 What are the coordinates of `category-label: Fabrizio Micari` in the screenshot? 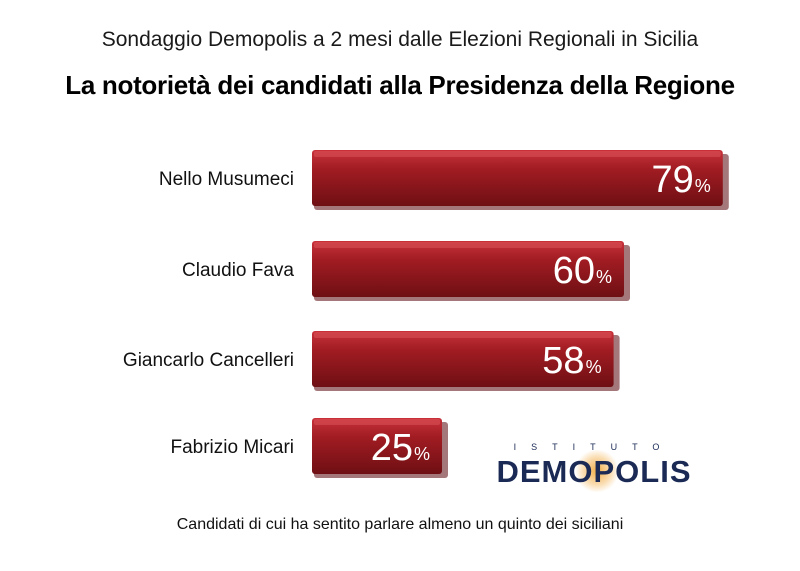 It's located at (232, 447).